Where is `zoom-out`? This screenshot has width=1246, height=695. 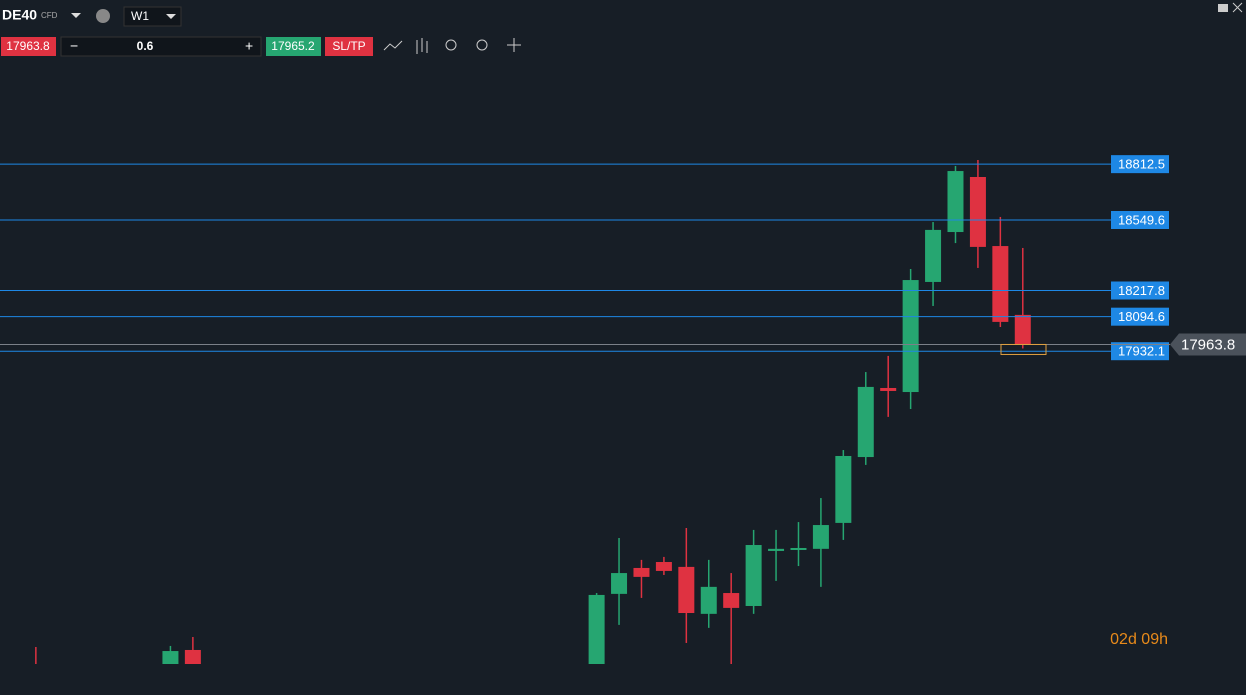
zoom-out is located at coordinates (451, 45).